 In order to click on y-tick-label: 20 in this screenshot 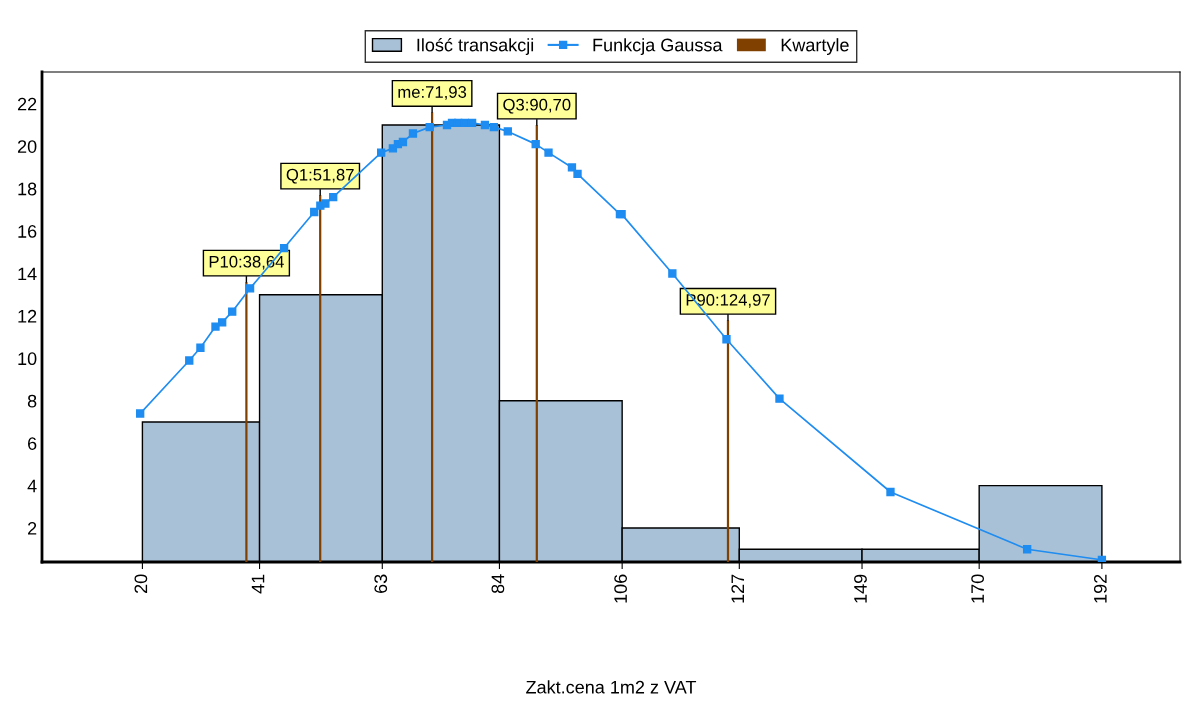, I will do `click(27, 146)`.